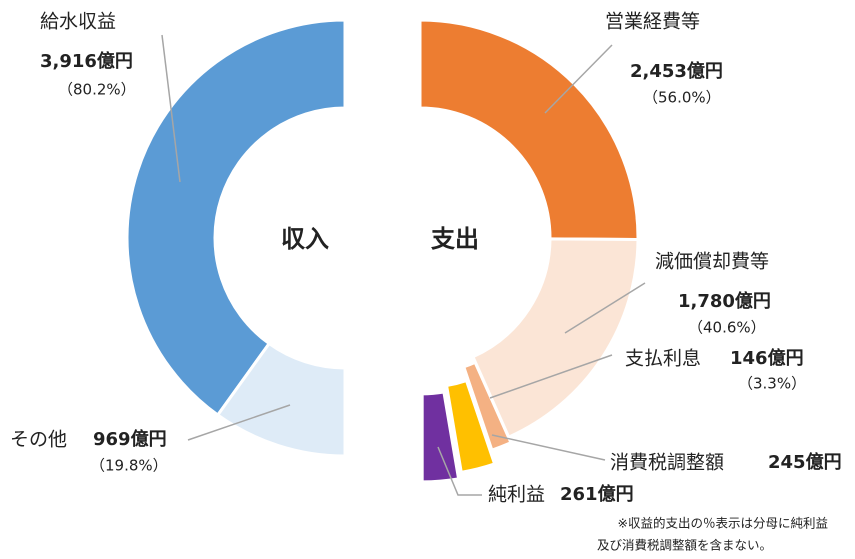  What do you see at coordinates (712, 262) in the screenshot?
I see `category-label: 減価償却費等` at bounding box center [712, 262].